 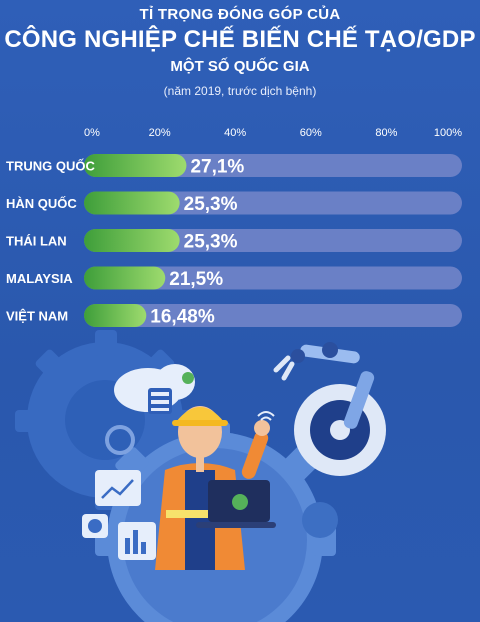 What do you see at coordinates (386, 133) in the screenshot?
I see `x-tick-label: 80%` at bounding box center [386, 133].